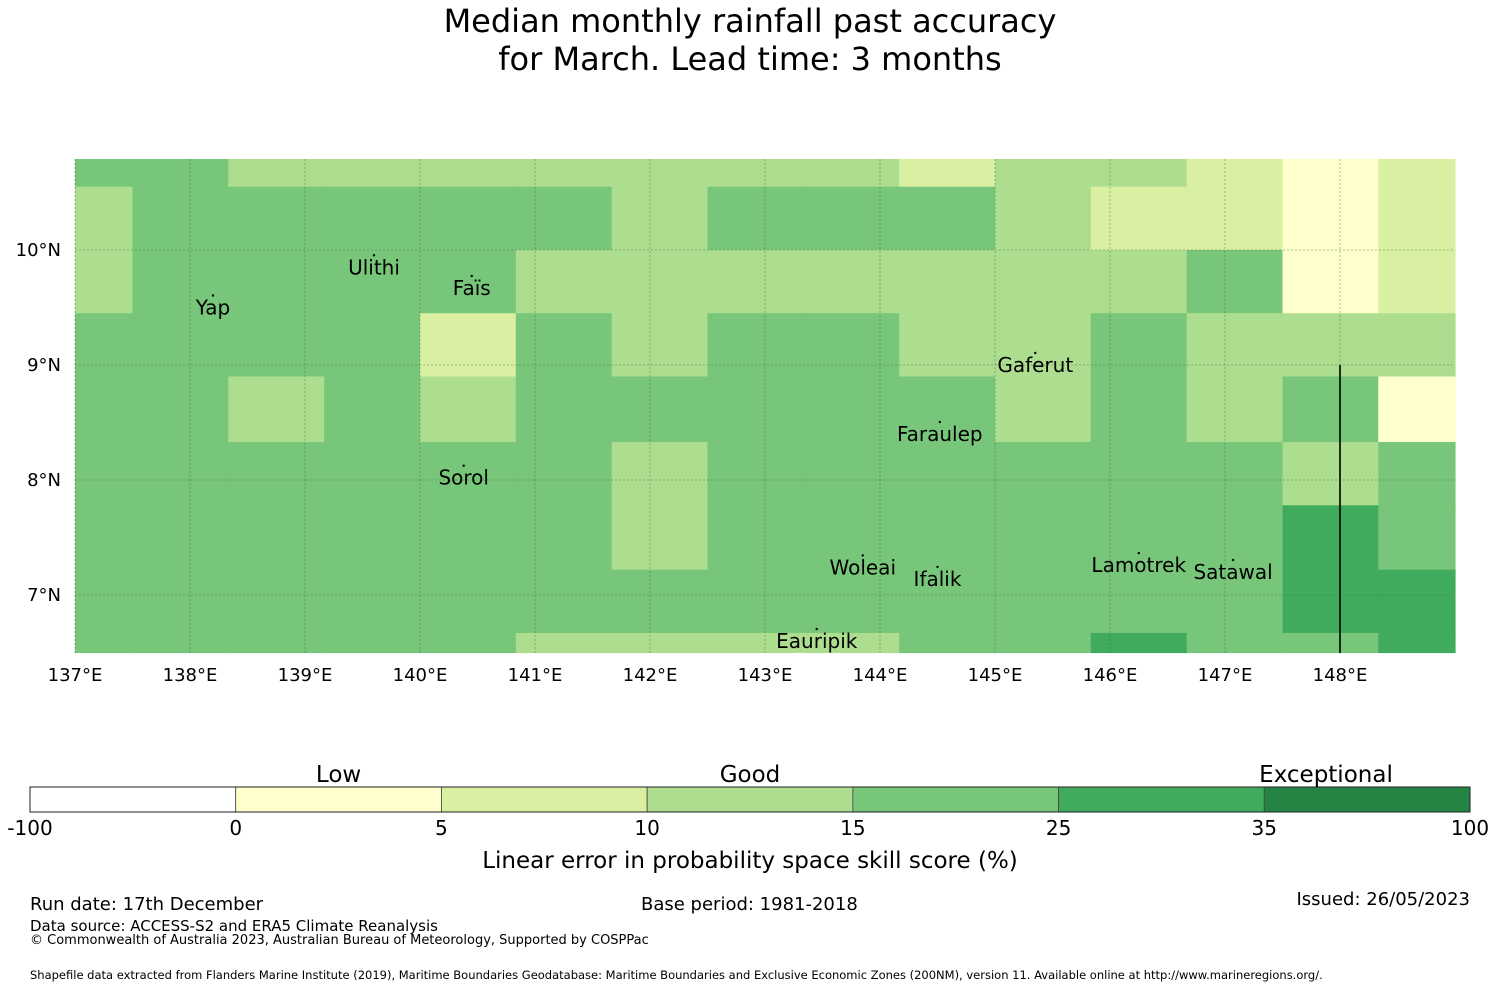 The width and height of the screenshot is (1500, 990). I want to click on legend-tick-label: 0, so click(235, 828).